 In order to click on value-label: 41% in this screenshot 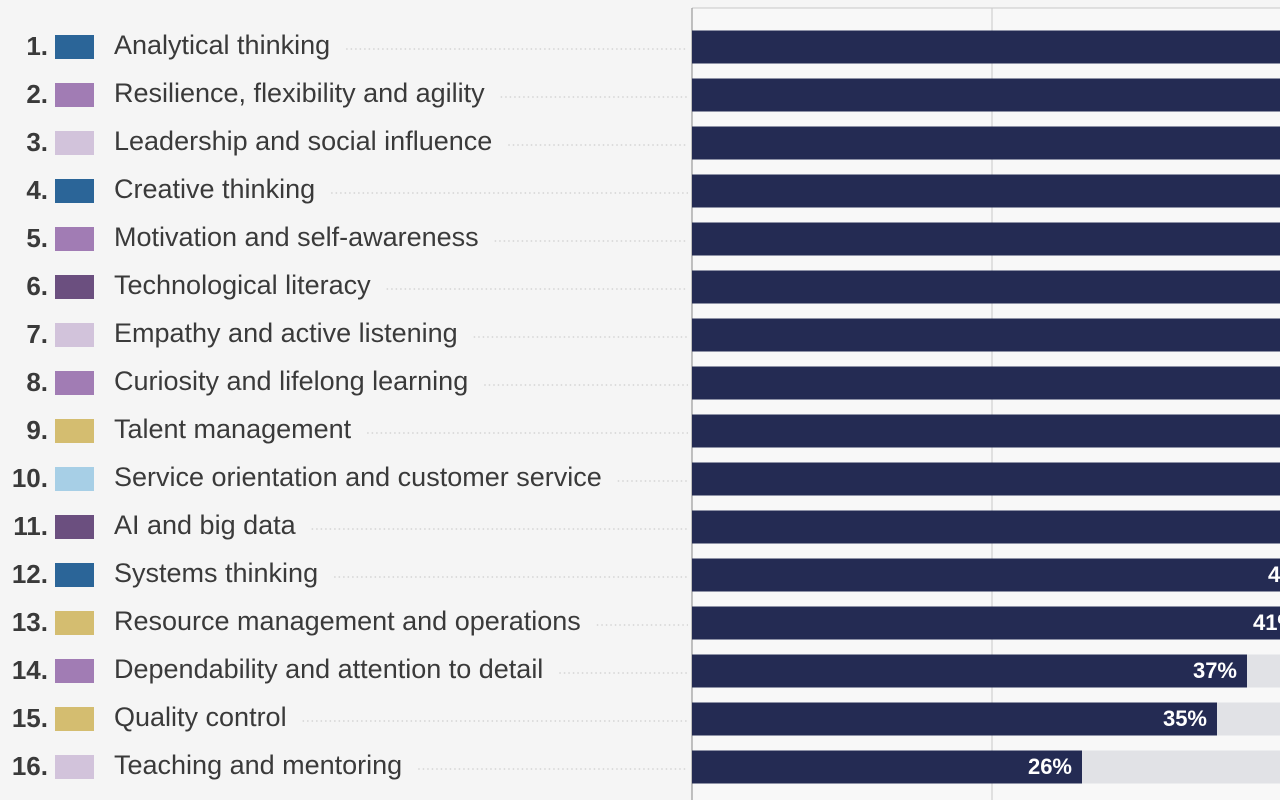, I will do `click(1266, 622)`.